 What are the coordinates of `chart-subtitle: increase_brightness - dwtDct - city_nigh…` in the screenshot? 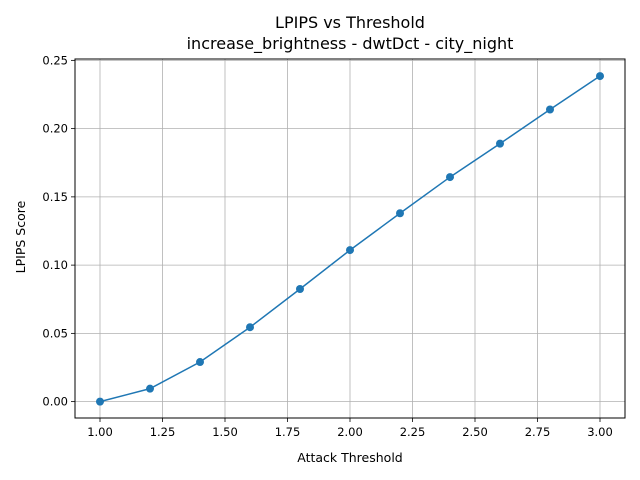 It's located at (350, 44).